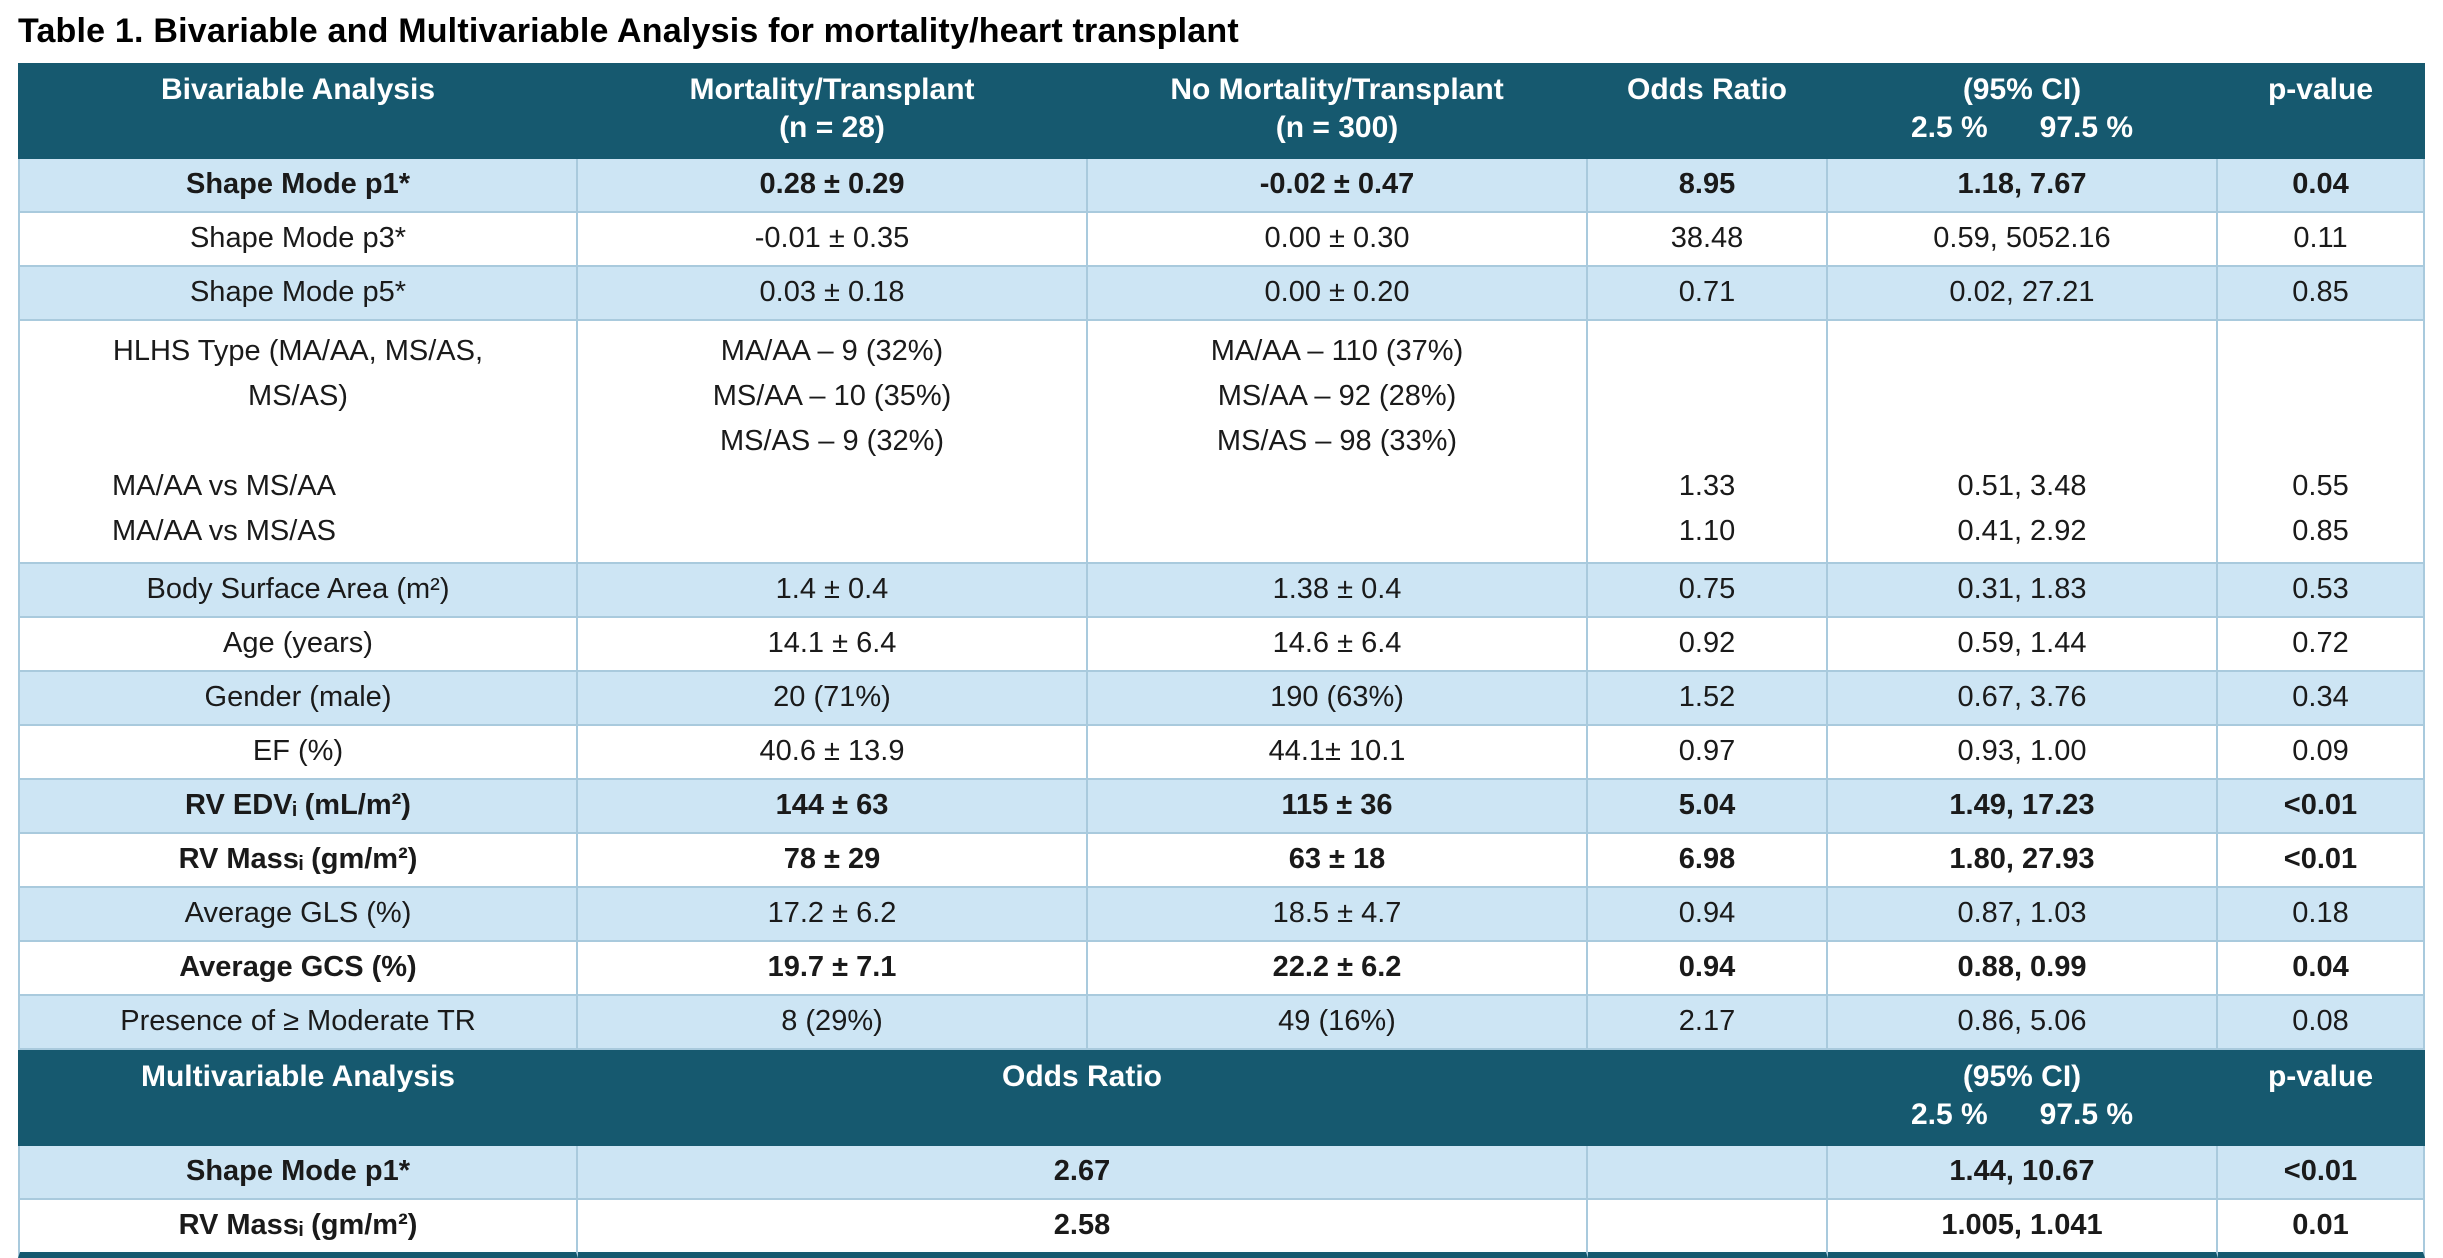 This screenshot has height=1258, width=2443. I want to click on header-sublabel: (n = 300), so click(1337, 127).